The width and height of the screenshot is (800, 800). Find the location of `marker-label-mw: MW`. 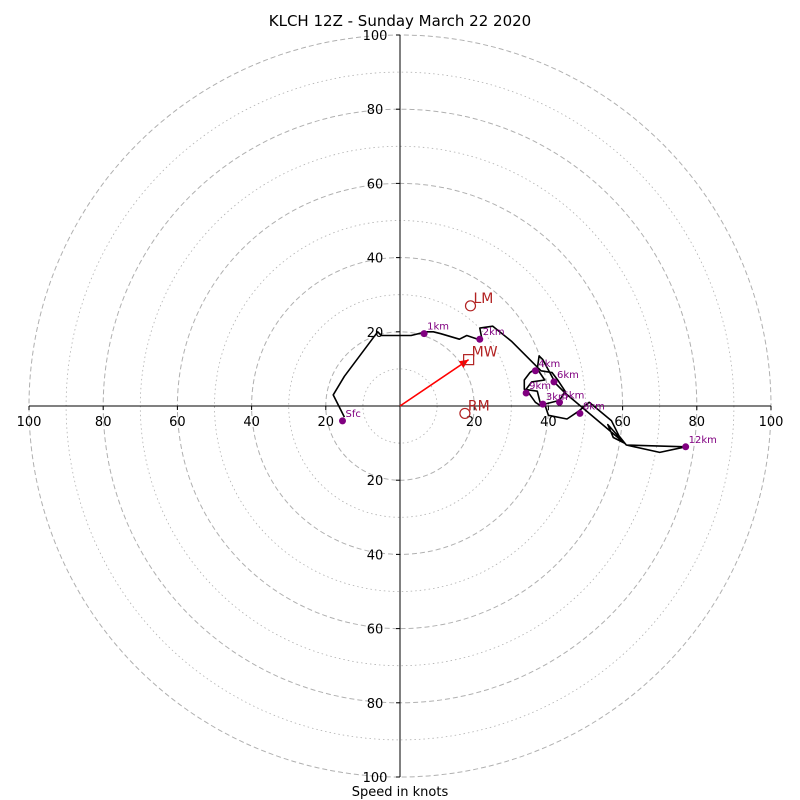

marker-label-mw: MW is located at coordinates (485, 353).